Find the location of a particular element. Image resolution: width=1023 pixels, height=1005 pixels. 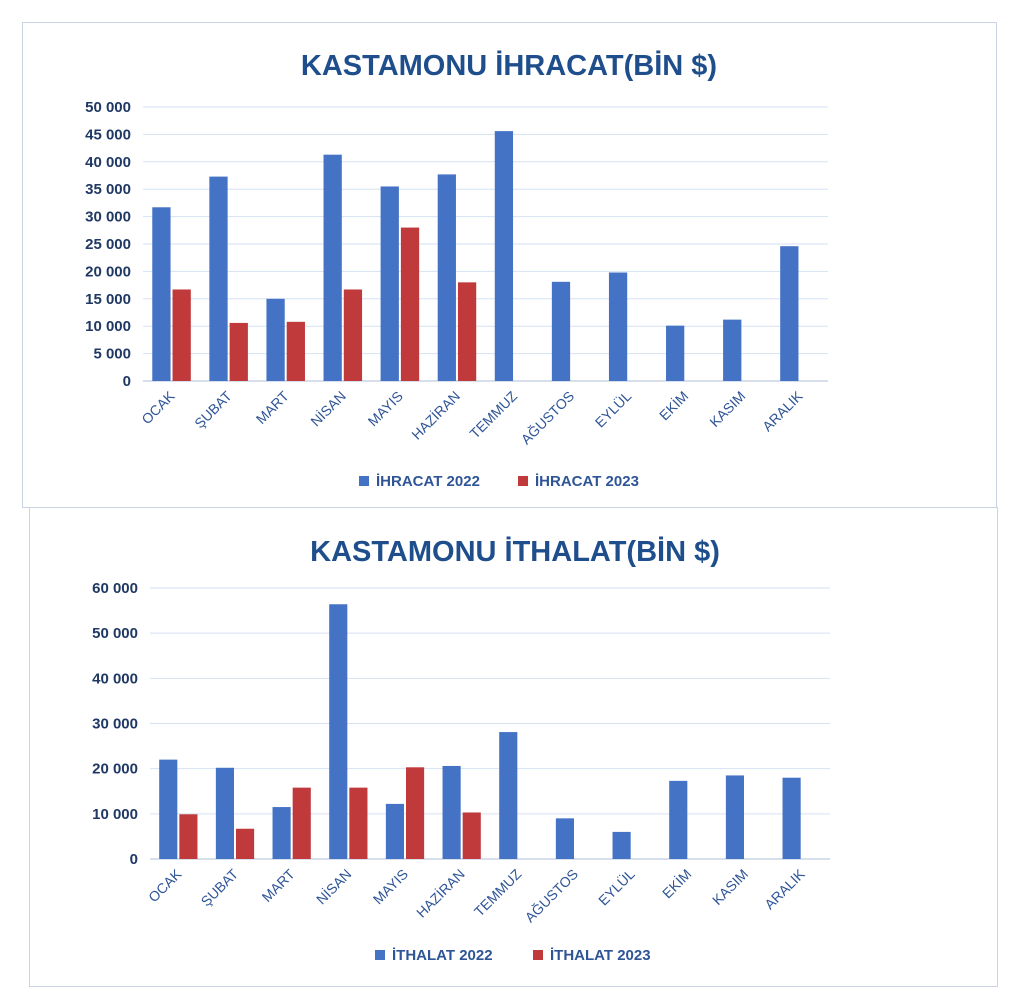

y-tick-label: 5 000 is located at coordinates (112, 354).